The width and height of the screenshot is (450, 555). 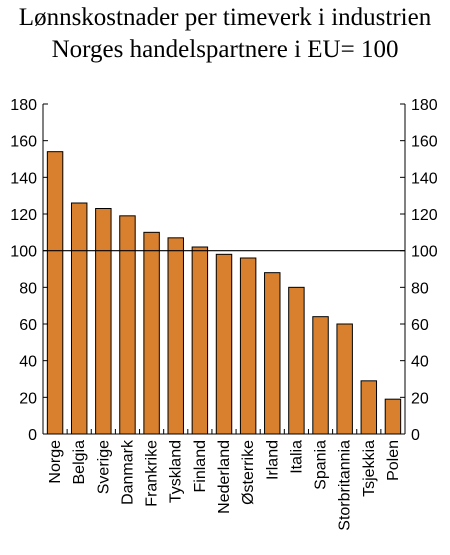 I want to click on y-tick-label-left: 140, so click(x=23, y=178).